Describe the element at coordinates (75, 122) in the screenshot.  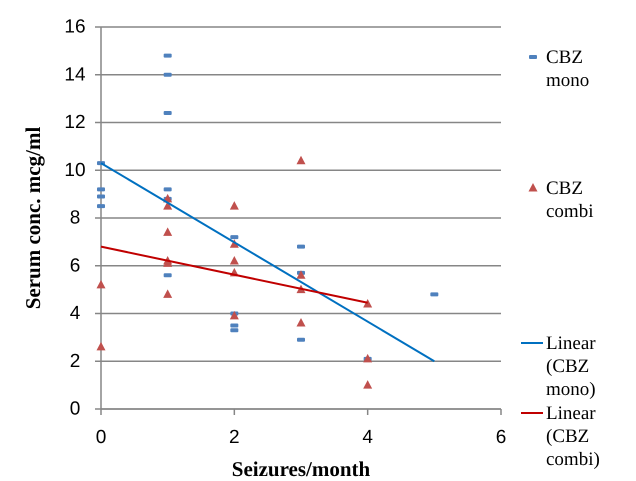
I see `y-tick-label: 12` at that location.